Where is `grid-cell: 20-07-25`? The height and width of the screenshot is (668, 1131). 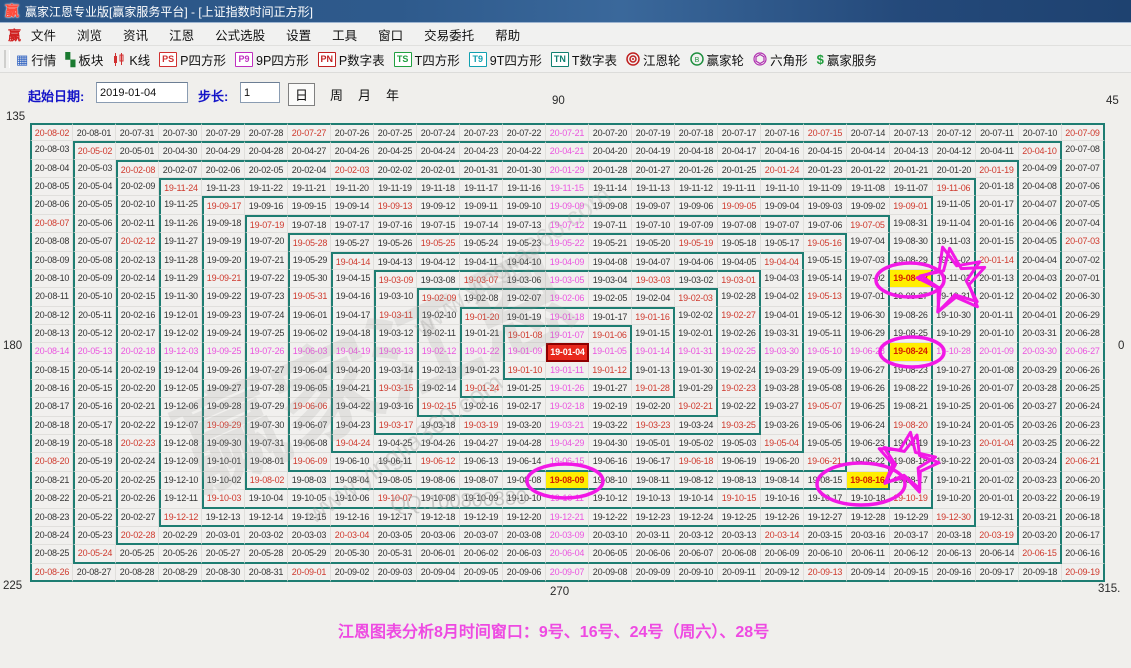 grid-cell: 20-07-25 is located at coordinates (395, 132).